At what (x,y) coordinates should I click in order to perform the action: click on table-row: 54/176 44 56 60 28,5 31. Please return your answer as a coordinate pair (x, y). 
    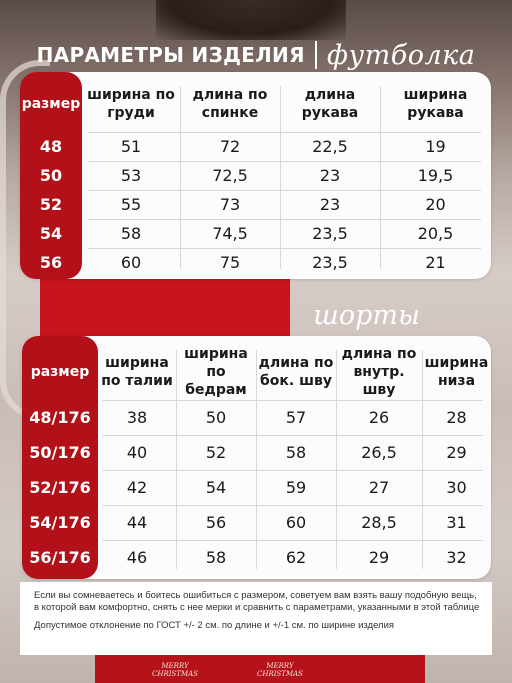
    Looking at the image, I should click on (256, 522).